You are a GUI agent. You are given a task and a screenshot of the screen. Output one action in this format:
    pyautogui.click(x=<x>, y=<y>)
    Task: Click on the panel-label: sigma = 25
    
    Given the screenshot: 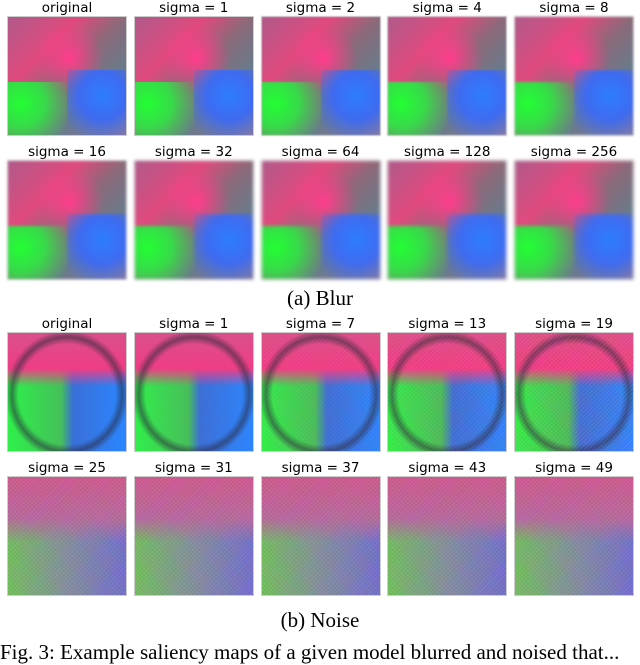 What is the action you would take?
    pyautogui.click(x=67, y=468)
    